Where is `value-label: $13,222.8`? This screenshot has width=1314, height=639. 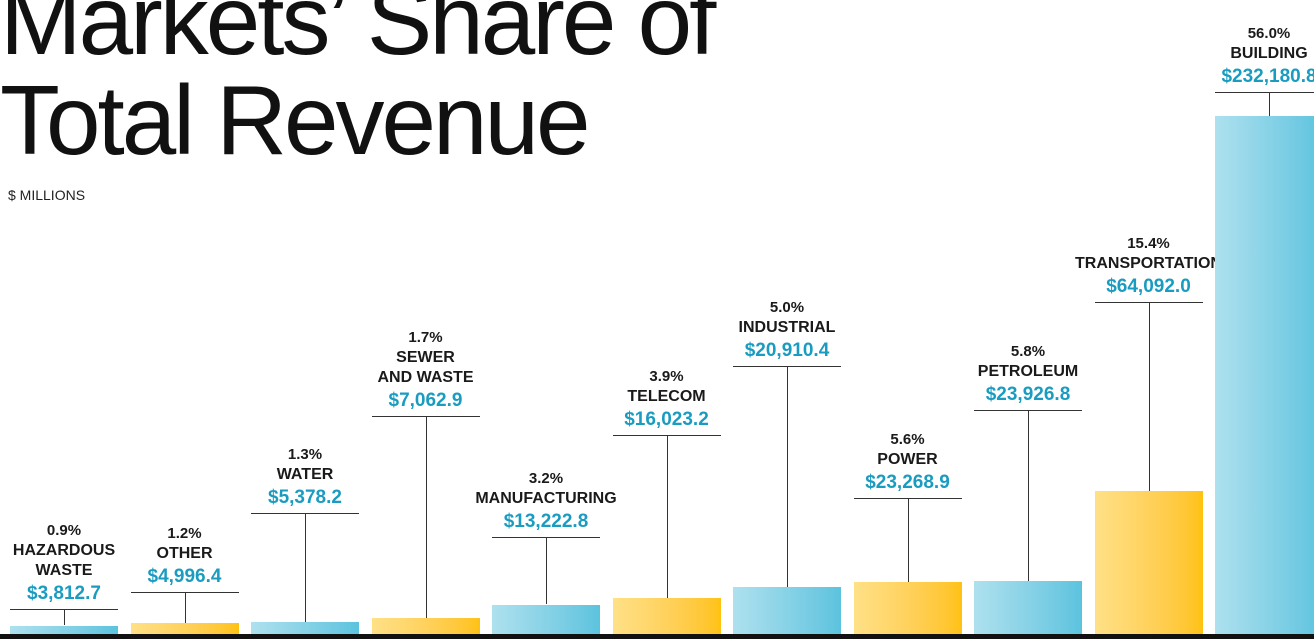 value-label: $13,222.8 is located at coordinates (546, 521).